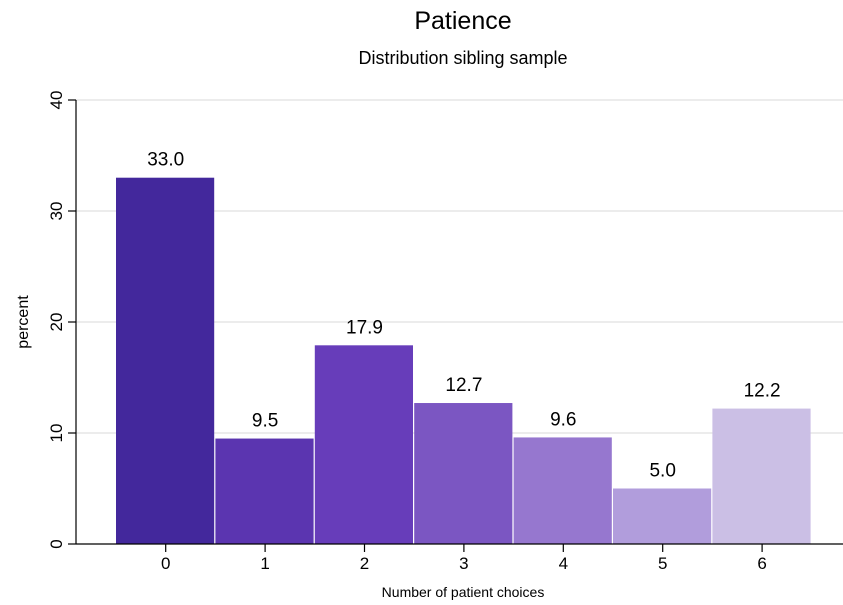  What do you see at coordinates (364, 563) in the screenshot?
I see `x-tick-label: 2` at bounding box center [364, 563].